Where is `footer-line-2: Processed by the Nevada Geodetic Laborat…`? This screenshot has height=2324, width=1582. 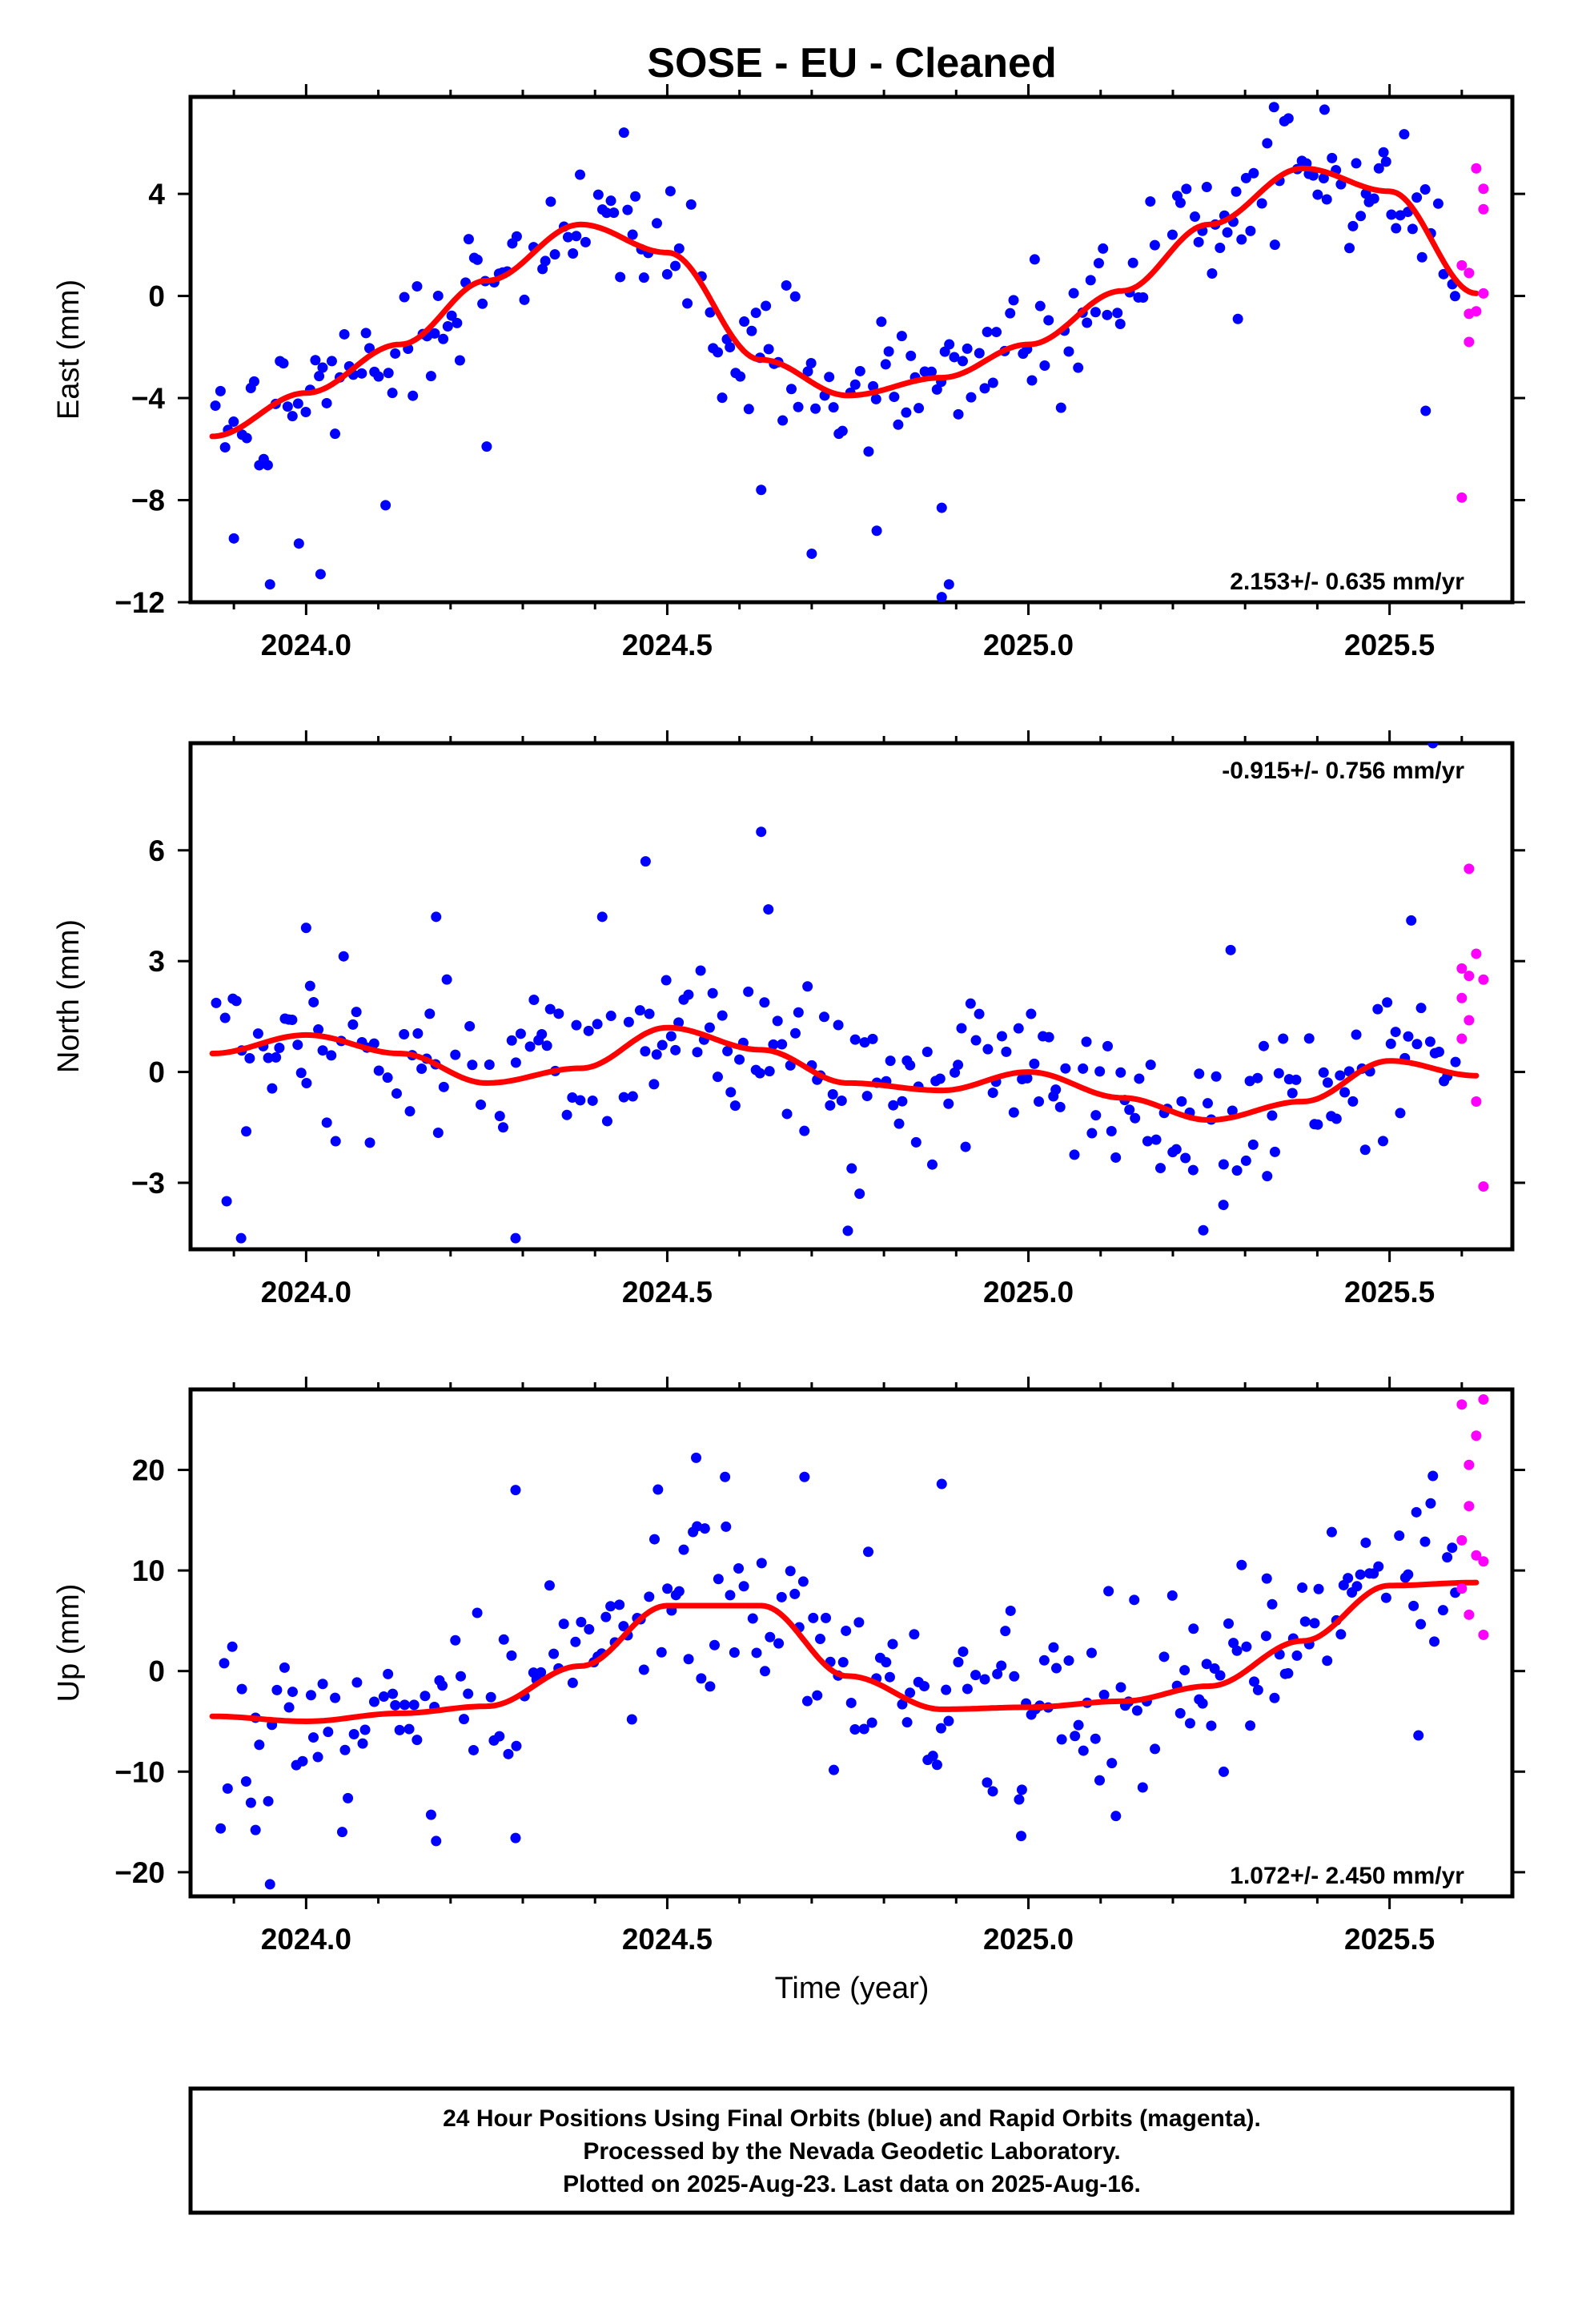
footer-line-2: Processed by the Nevada Geodetic Laborat… is located at coordinates (851, 2151).